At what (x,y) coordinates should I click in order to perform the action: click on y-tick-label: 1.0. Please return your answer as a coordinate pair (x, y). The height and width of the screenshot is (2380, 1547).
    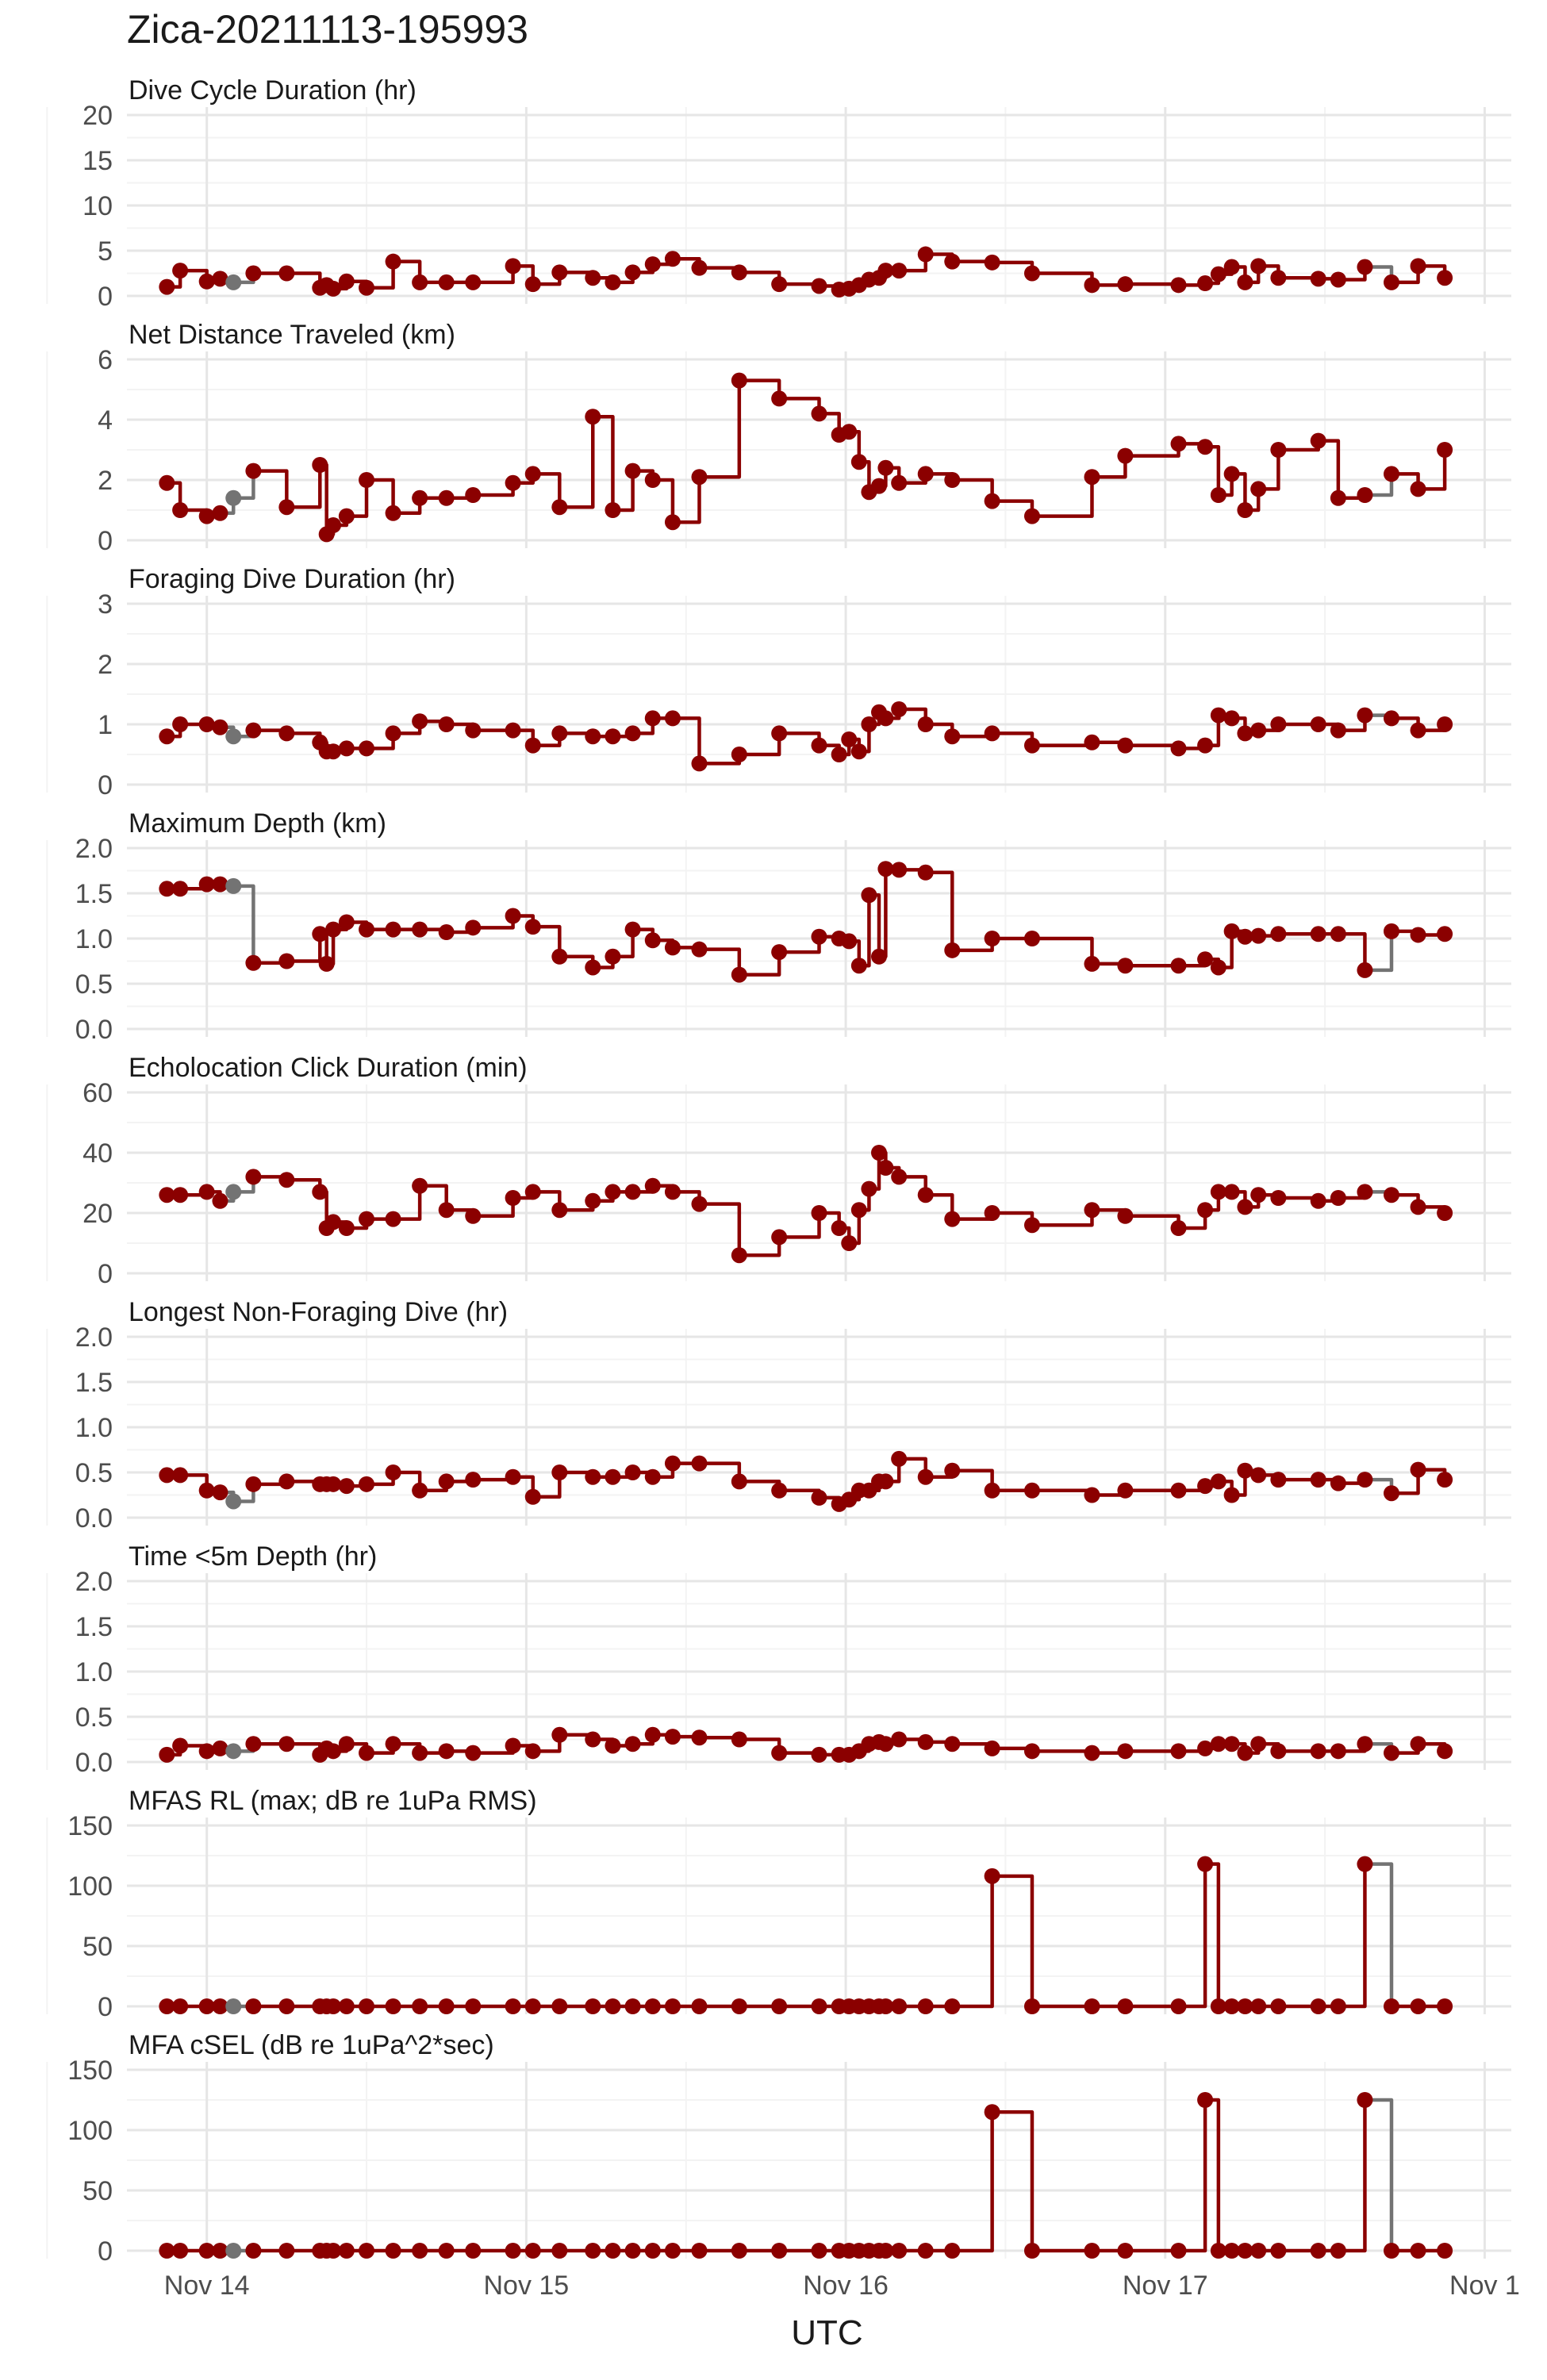
    Looking at the image, I should click on (94, 1672).